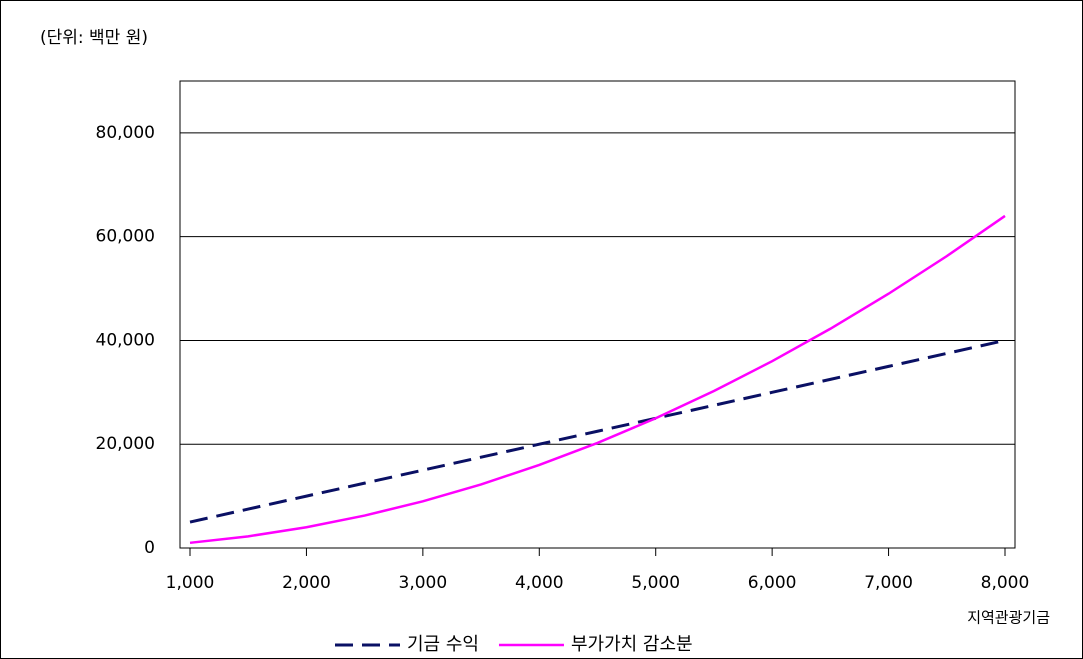 The width and height of the screenshot is (1083, 659). What do you see at coordinates (149, 548) in the screenshot?
I see `y-tick-label: 0` at bounding box center [149, 548].